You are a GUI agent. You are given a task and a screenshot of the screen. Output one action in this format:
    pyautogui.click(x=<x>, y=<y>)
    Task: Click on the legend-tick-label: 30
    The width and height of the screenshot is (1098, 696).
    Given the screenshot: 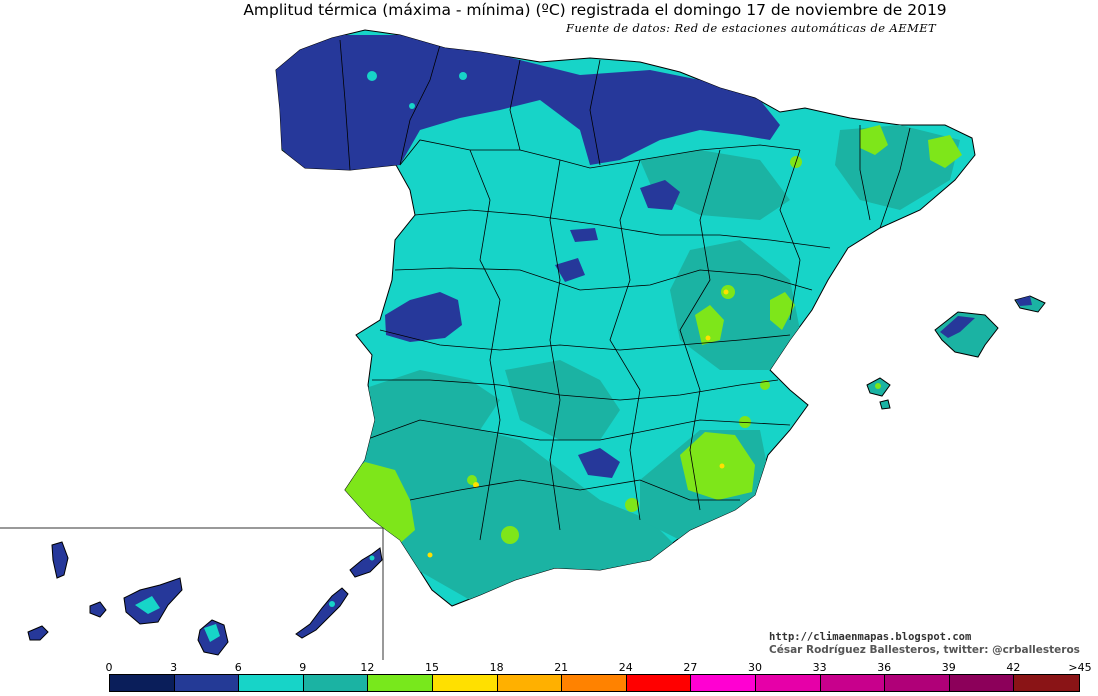 What is the action you would take?
    pyautogui.click(x=755, y=667)
    